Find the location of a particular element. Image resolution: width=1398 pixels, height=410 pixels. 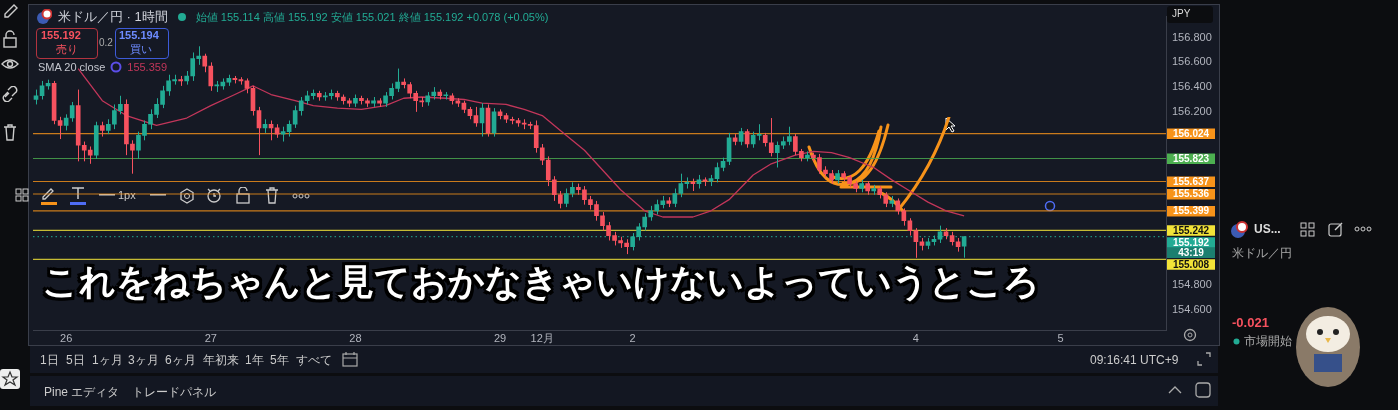

annotation: 売り is located at coordinates (67, 49).